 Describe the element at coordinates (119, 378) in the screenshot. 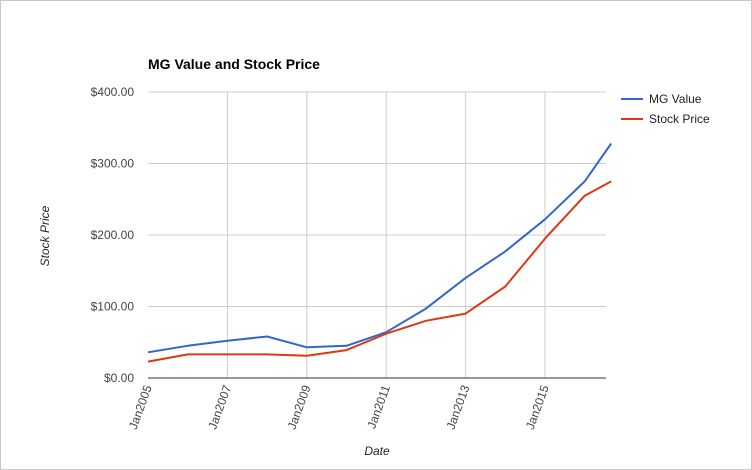

I see `y-tick-label: $0.00` at that location.